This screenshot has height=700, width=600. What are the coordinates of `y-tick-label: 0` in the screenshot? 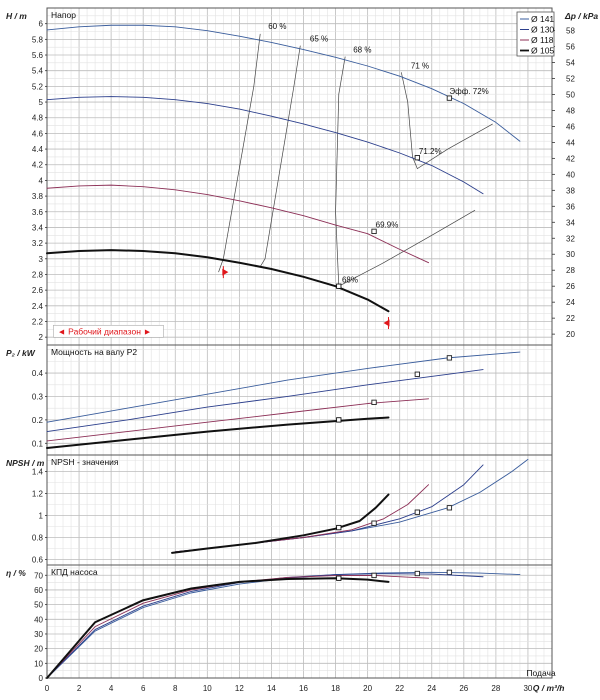 It's located at (41, 678).